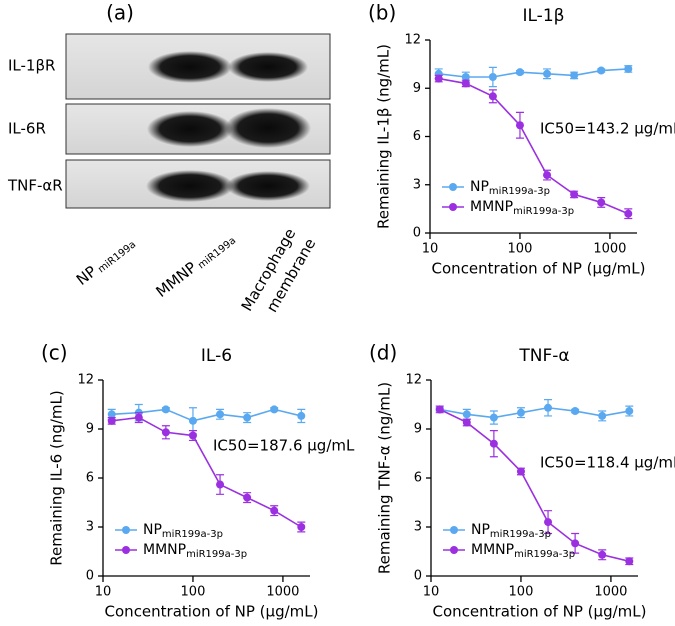 This screenshot has width=675, height=626. Describe the element at coordinates (284, 446) in the screenshot. I see `annotation: IC50=187.6 μg/mL` at that location.